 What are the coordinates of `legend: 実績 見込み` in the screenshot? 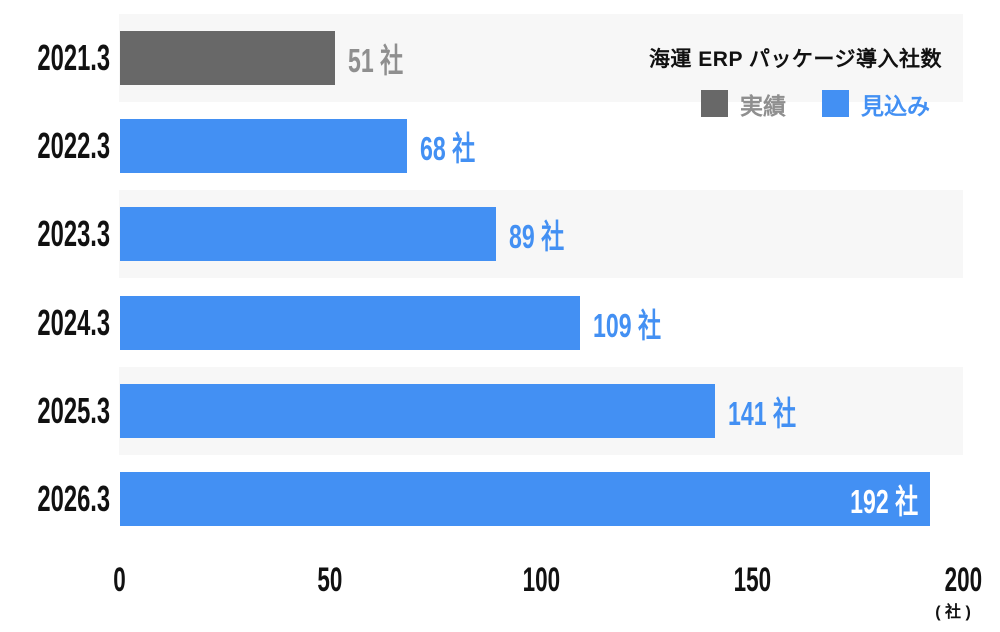 It's located at (815, 104).